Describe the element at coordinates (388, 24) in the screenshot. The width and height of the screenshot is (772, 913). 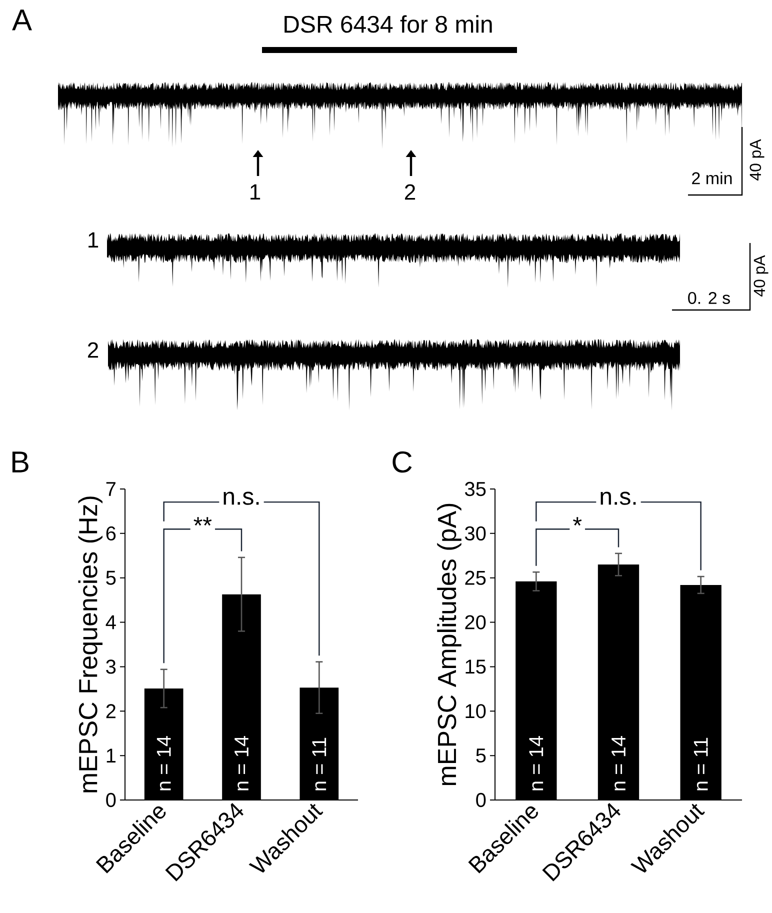
I see `text: DSR 6434 for 8 min` at that location.